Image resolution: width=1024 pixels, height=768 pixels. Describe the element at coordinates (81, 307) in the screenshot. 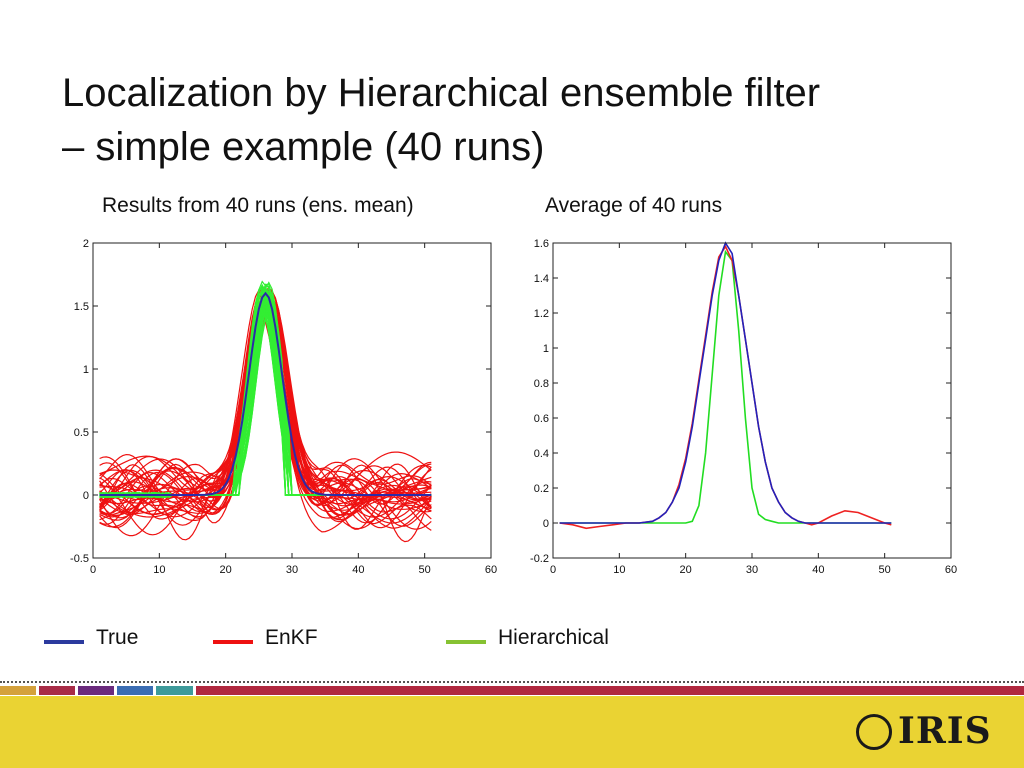

I see `y-tick-label: 1.5` at that location.